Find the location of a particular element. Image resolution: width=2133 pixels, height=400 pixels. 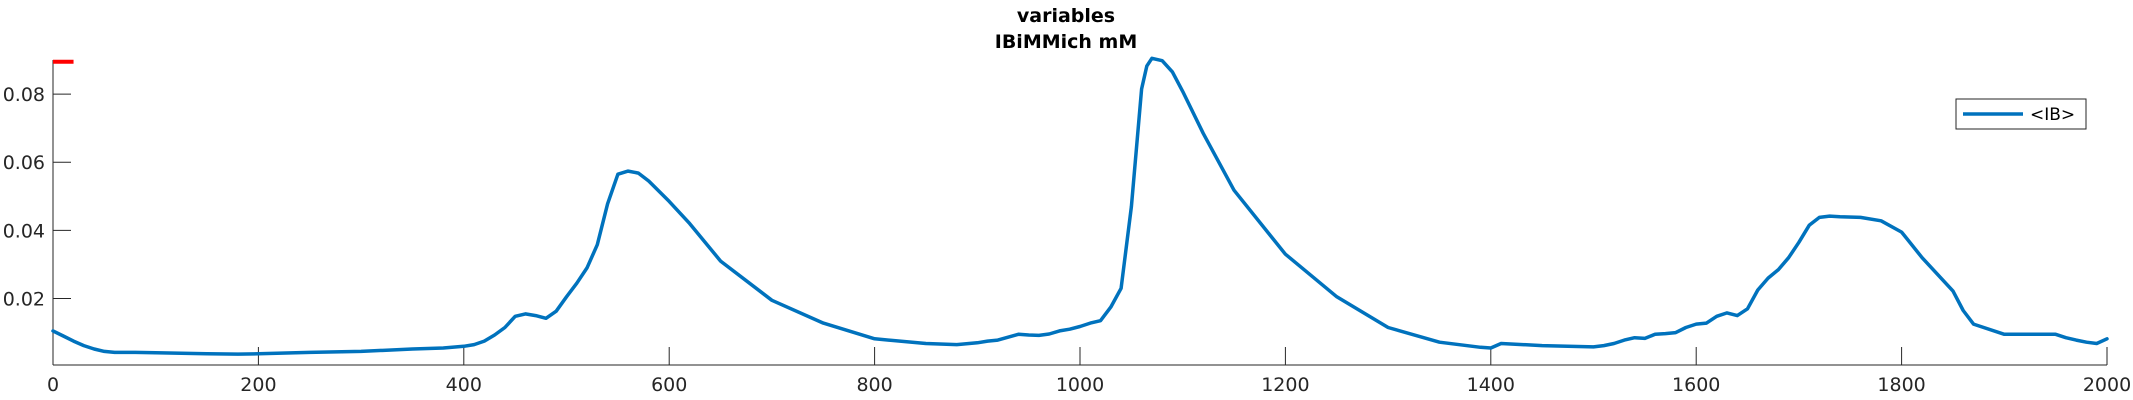

x-tick-label: 0 is located at coordinates (53, 385).